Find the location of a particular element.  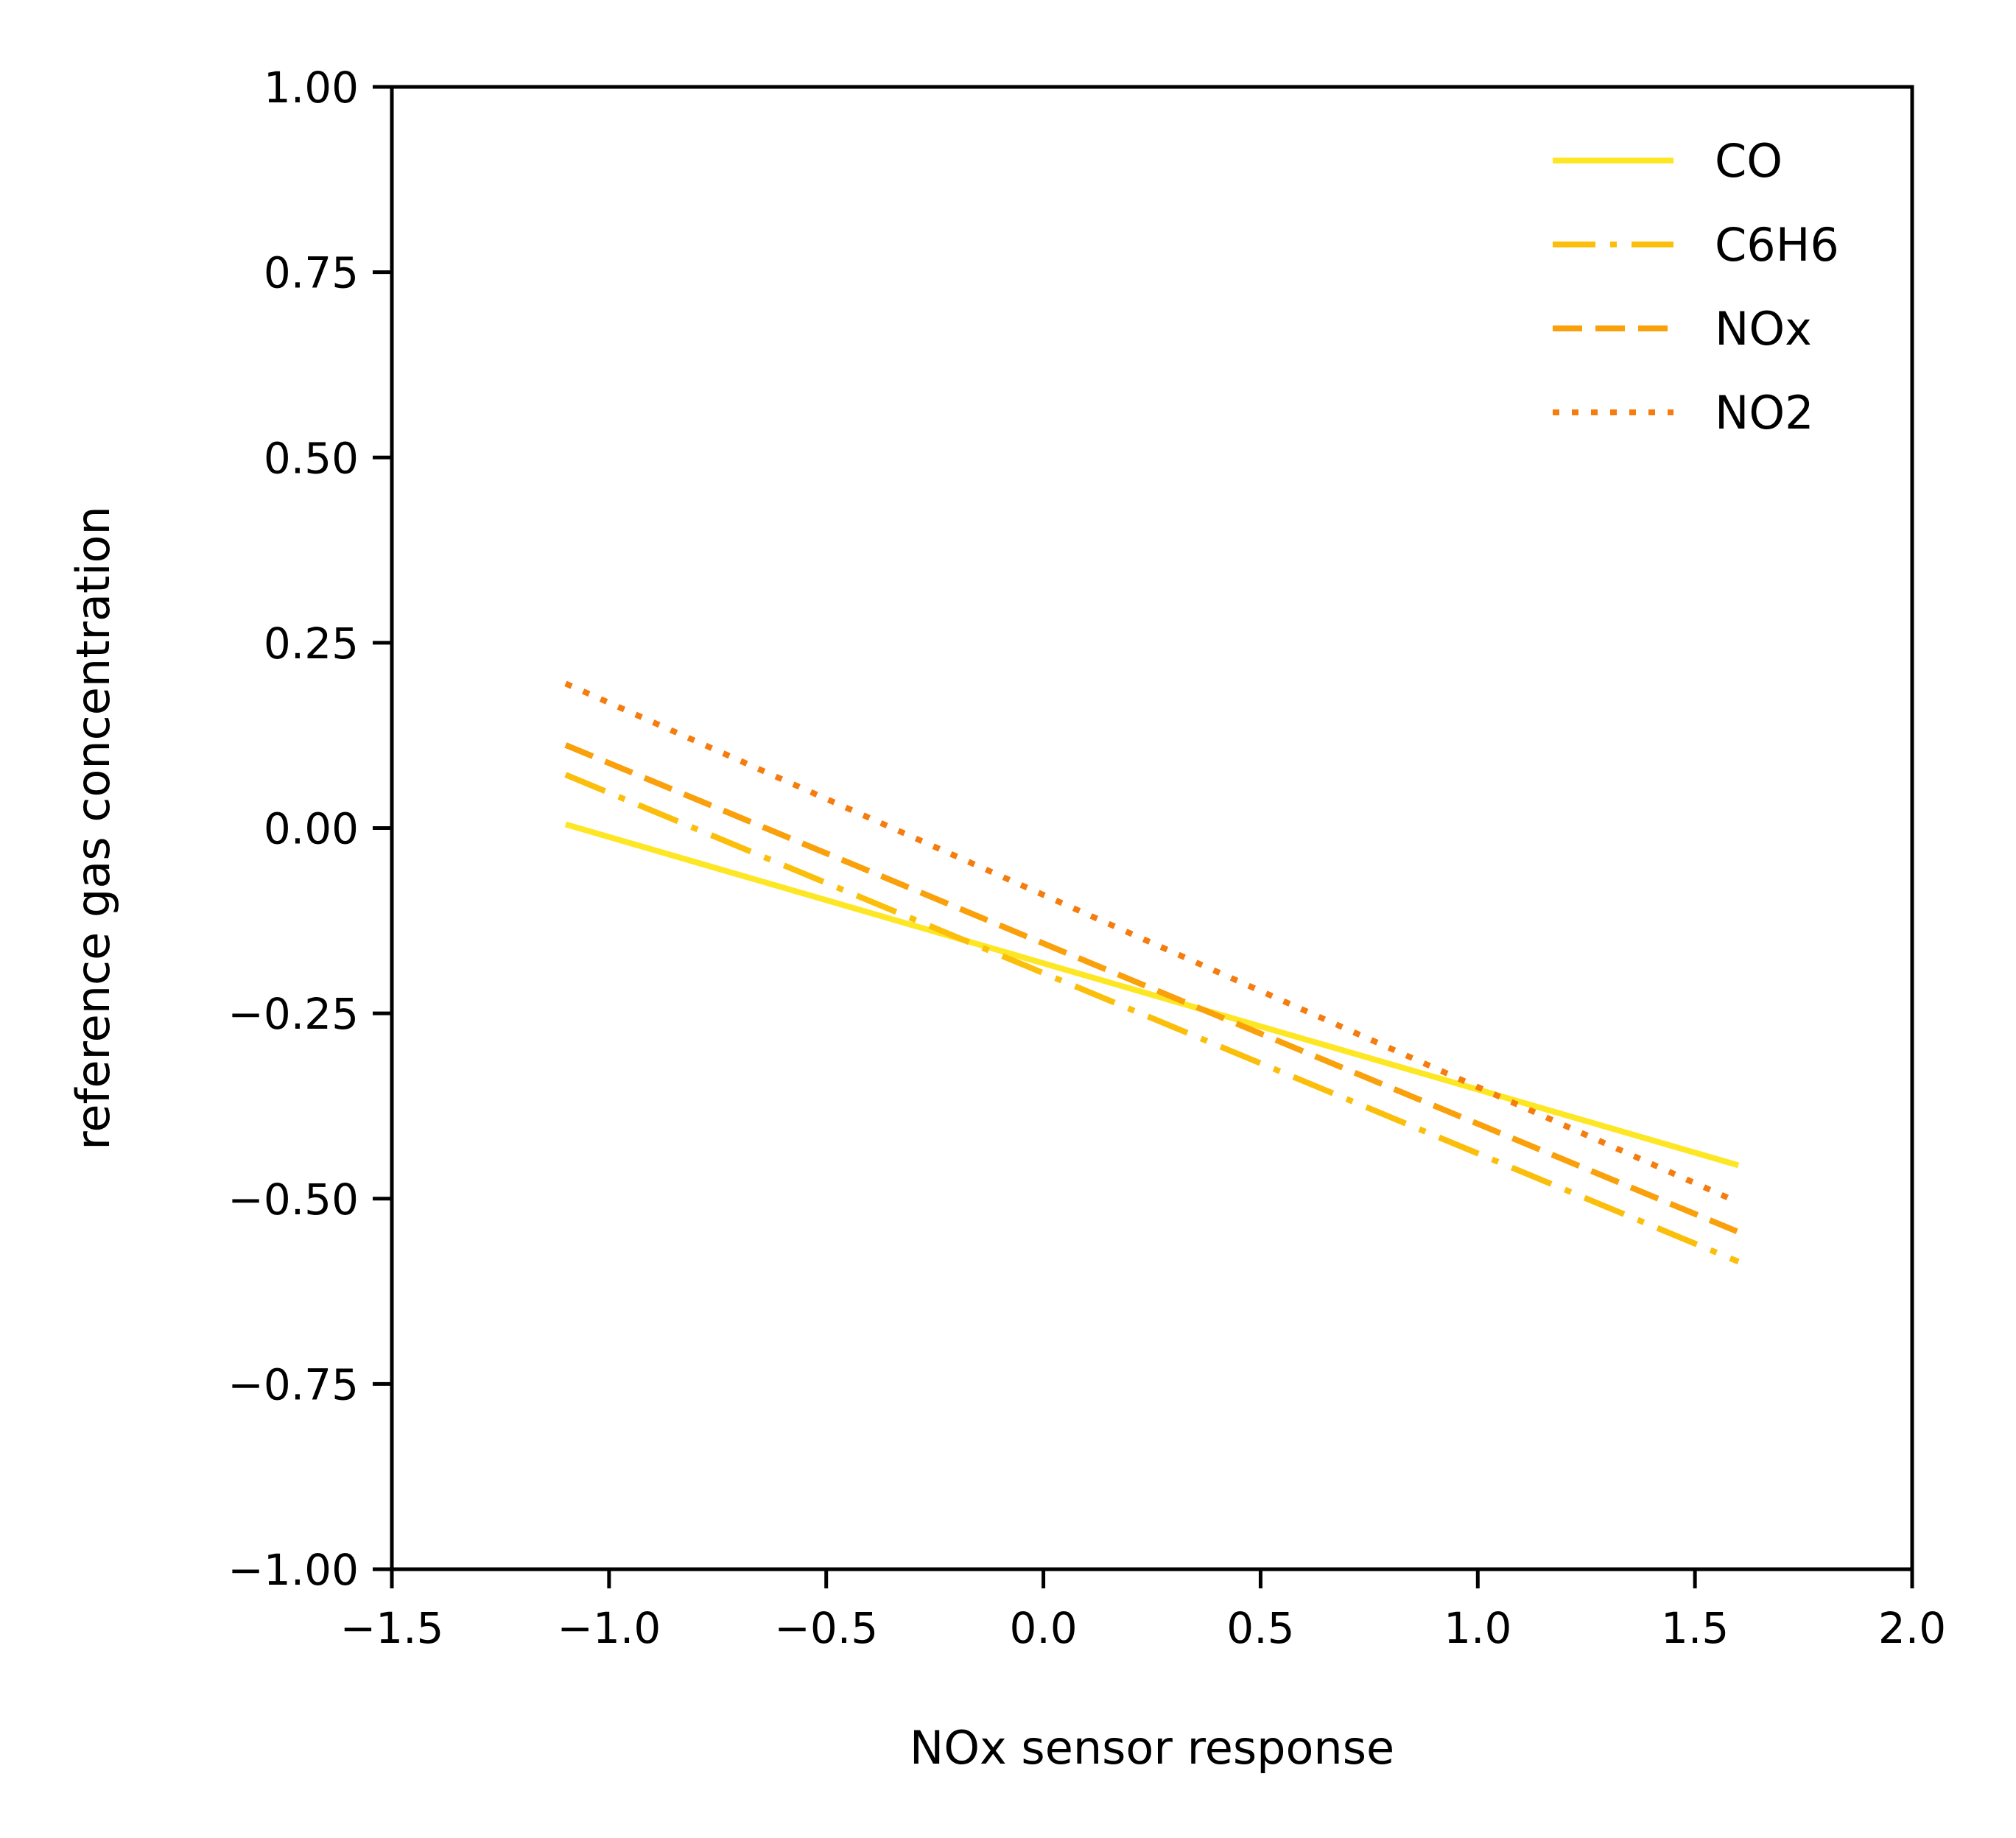

legend-label-co: CO is located at coordinates (1749, 161).